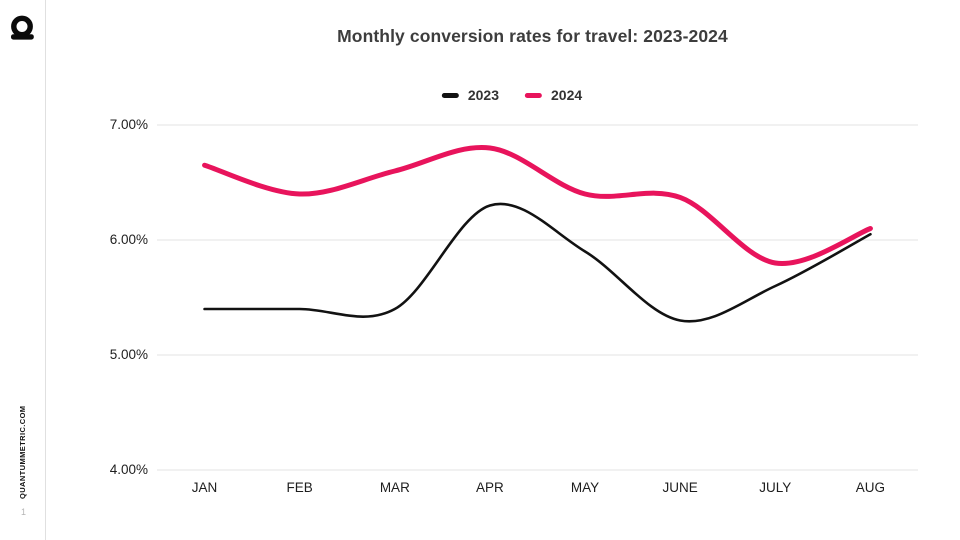 Image resolution: width=960 pixels, height=540 pixels. I want to click on y-axis-label: 5.00%, so click(128, 354).